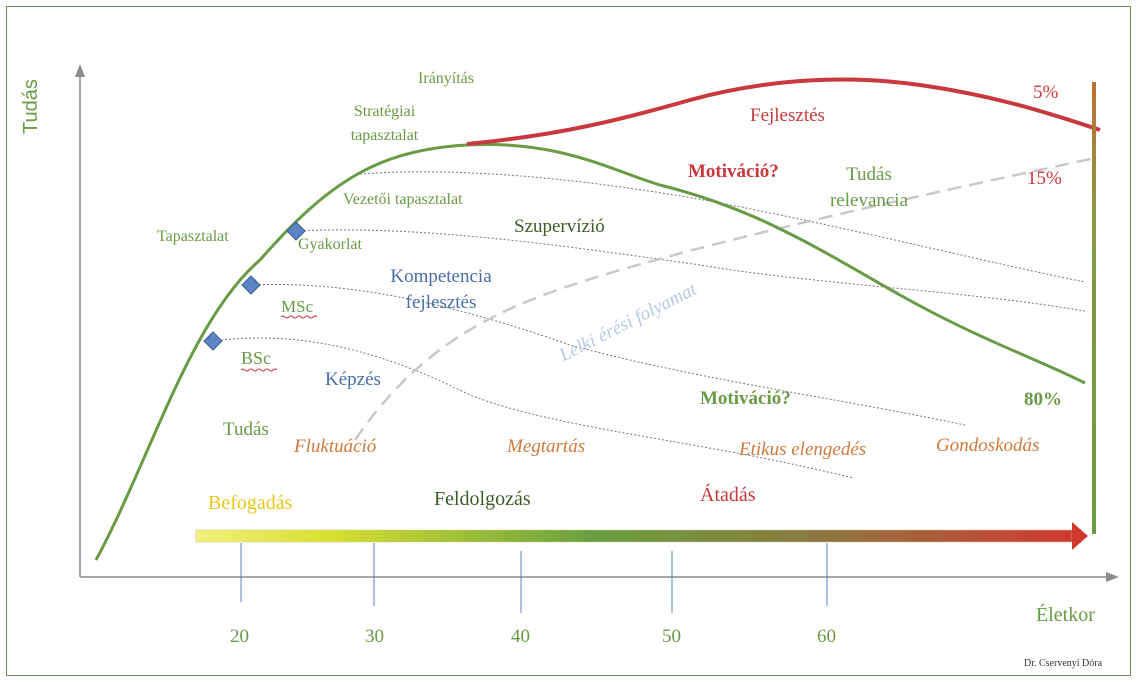  I want to click on bsc-squiggle, so click(259, 370).